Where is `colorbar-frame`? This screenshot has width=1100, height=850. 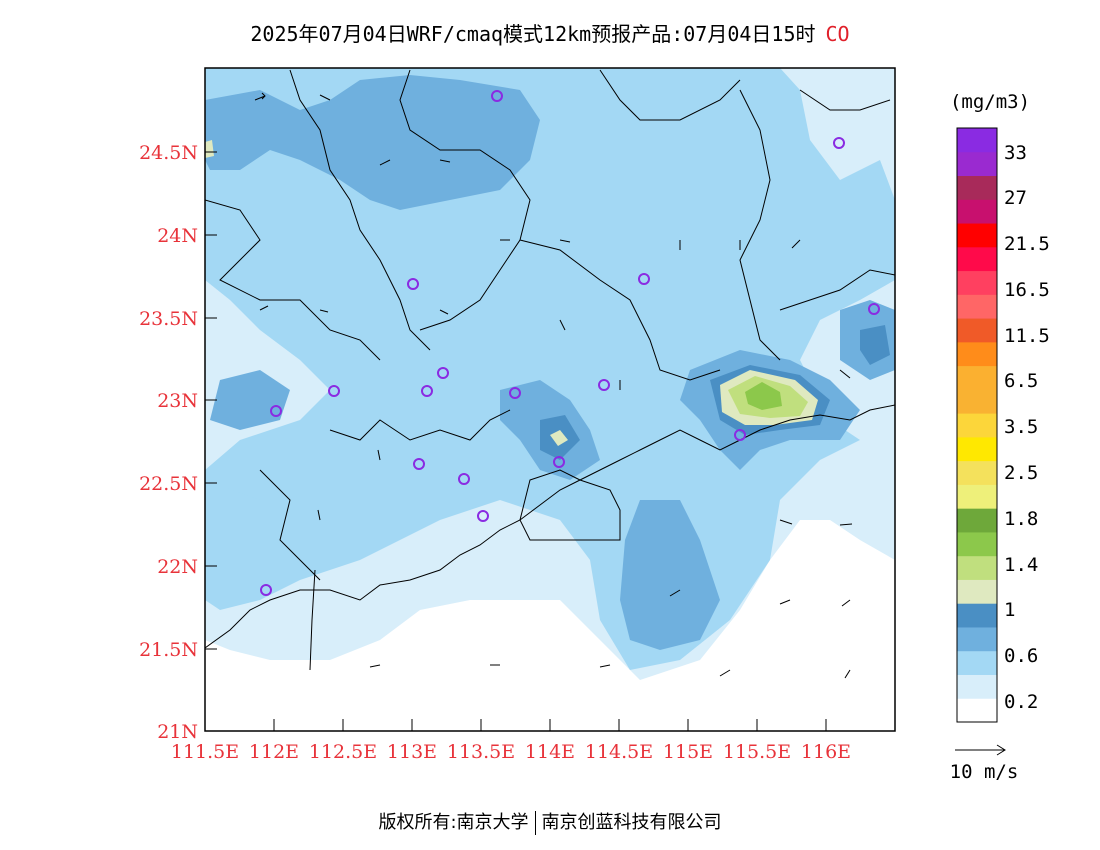
colorbar-frame is located at coordinates (977, 425).